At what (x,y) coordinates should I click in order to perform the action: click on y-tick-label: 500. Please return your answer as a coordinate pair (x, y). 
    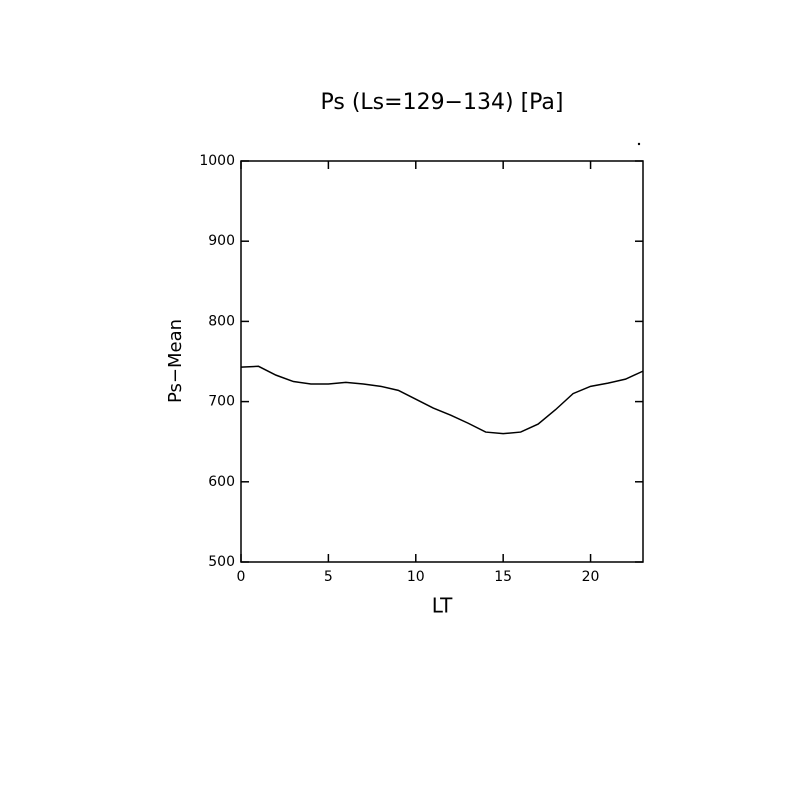
    Looking at the image, I should click on (221, 562).